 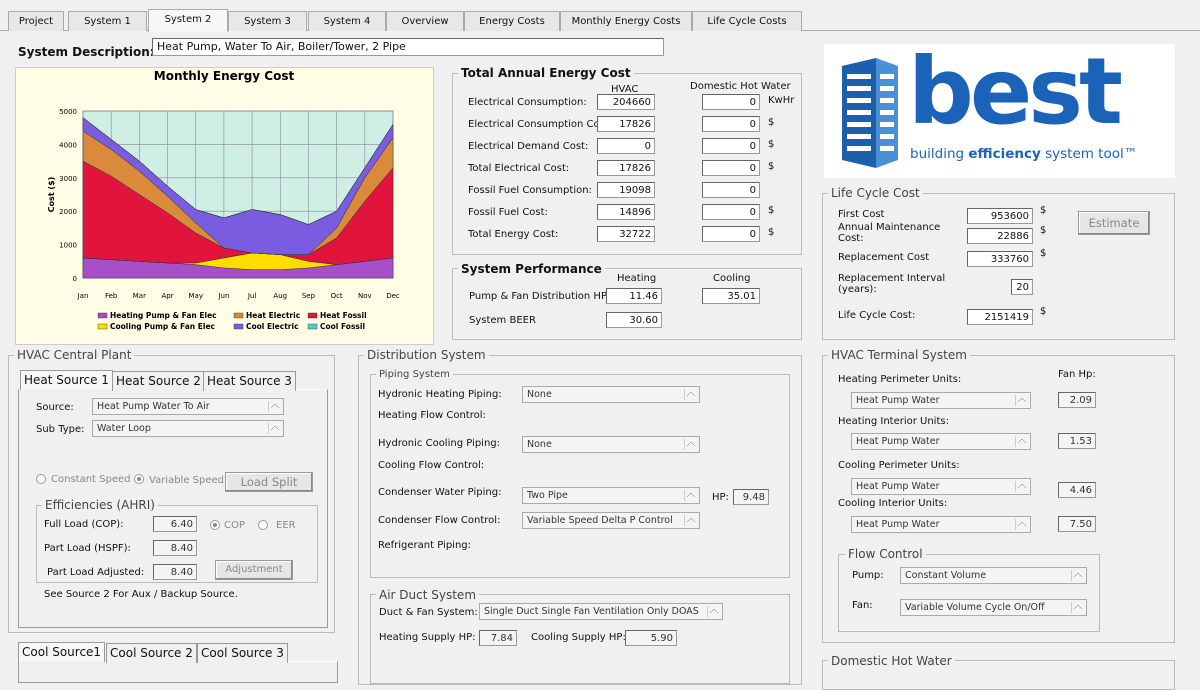 What do you see at coordinates (195, 296) in the screenshot?
I see `x-tick-label: May` at bounding box center [195, 296].